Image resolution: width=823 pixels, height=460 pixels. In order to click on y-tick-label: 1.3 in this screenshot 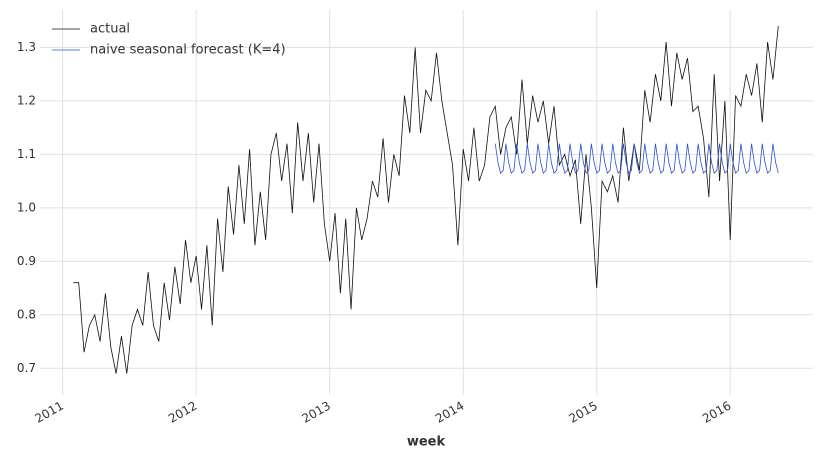, I will do `click(26, 47)`.